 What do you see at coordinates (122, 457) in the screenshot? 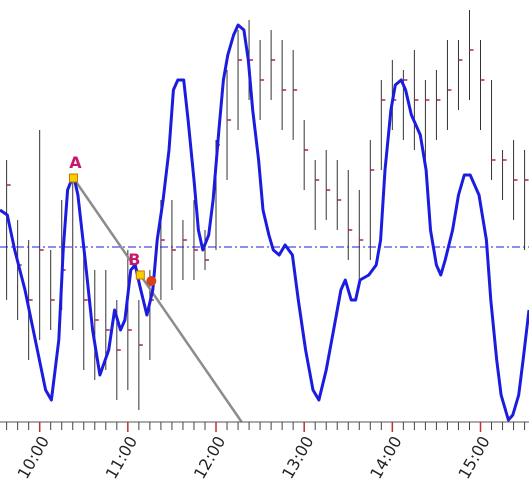
I see `x-tick-label: 11:00` at bounding box center [122, 457].